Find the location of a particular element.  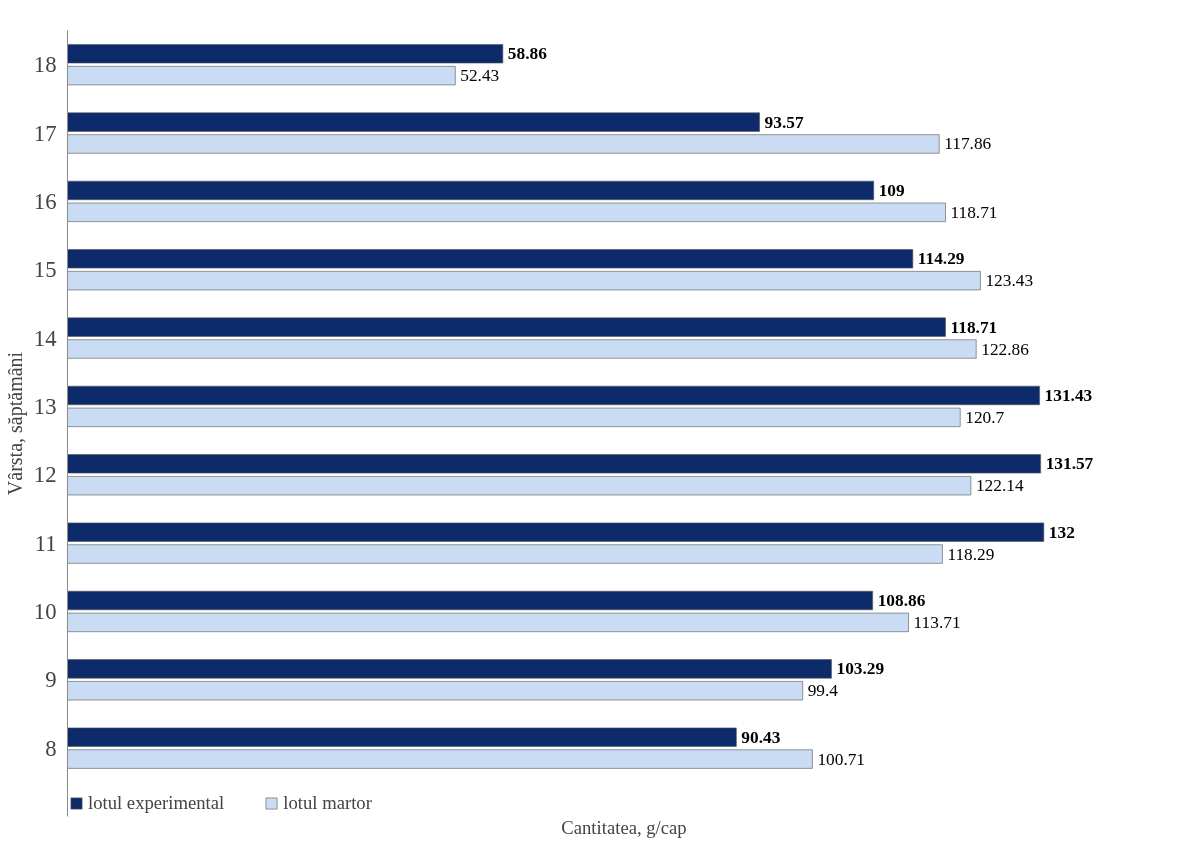

legend-label: lotul experimental is located at coordinates (156, 803).